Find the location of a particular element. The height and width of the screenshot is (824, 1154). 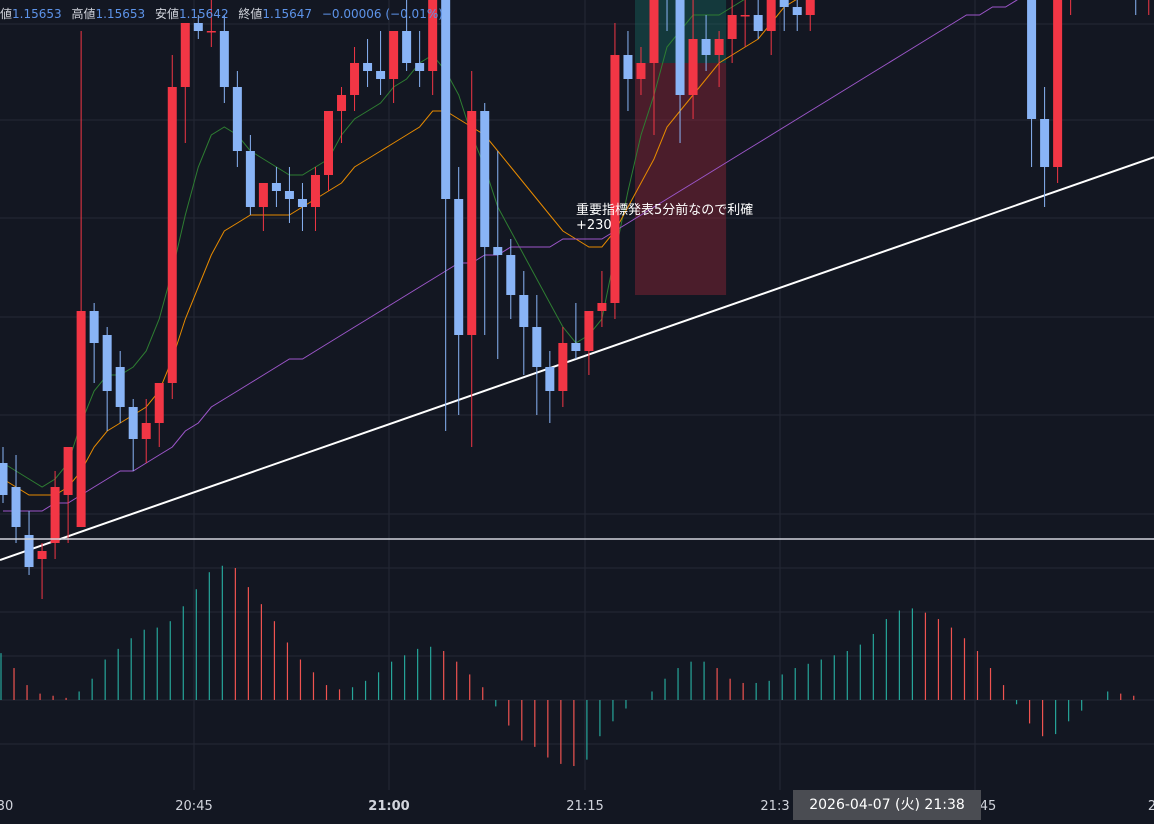

text-annotation: 重要指標発表5分前なので利確 +230 is located at coordinates (664, 218).